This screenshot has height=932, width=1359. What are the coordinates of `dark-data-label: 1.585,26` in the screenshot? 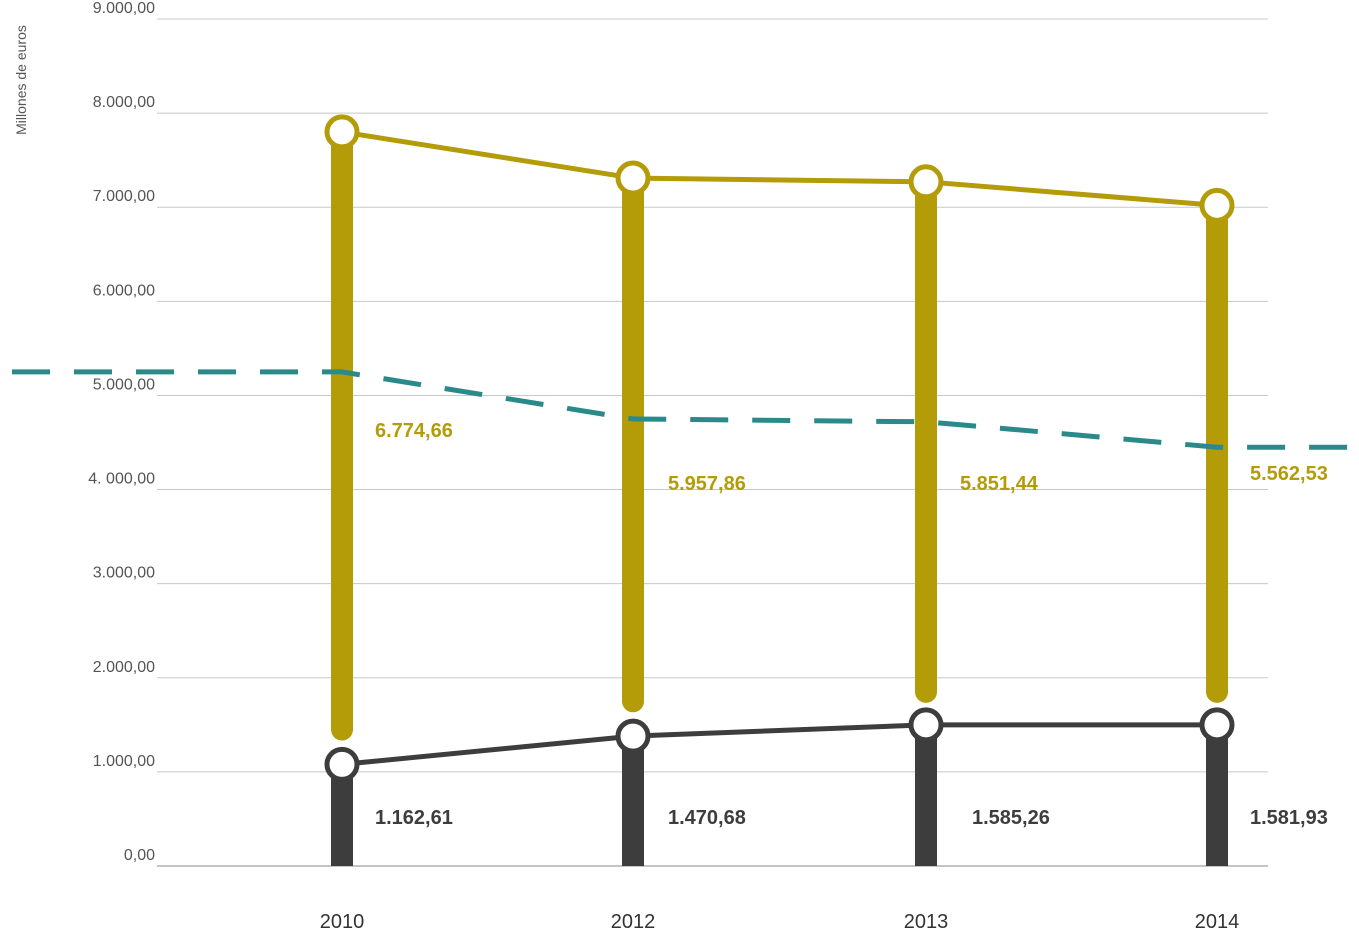 It's located at (1011, 818).